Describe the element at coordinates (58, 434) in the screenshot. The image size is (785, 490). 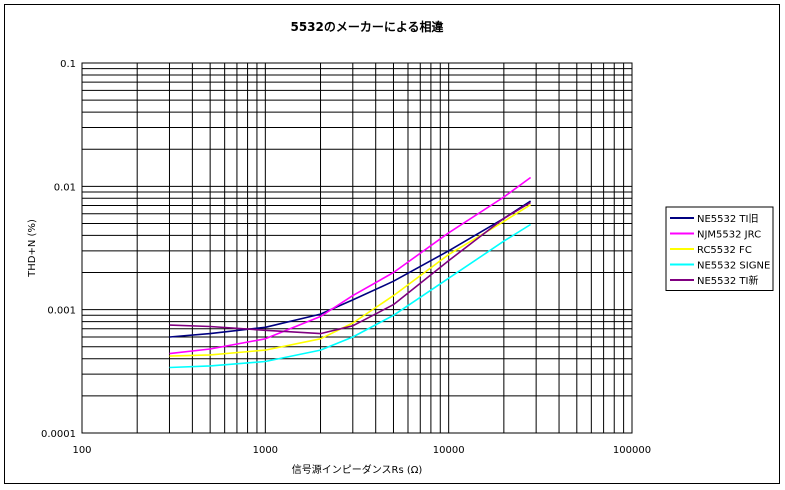
I see `y-tick-label: 0.0001` at that location.